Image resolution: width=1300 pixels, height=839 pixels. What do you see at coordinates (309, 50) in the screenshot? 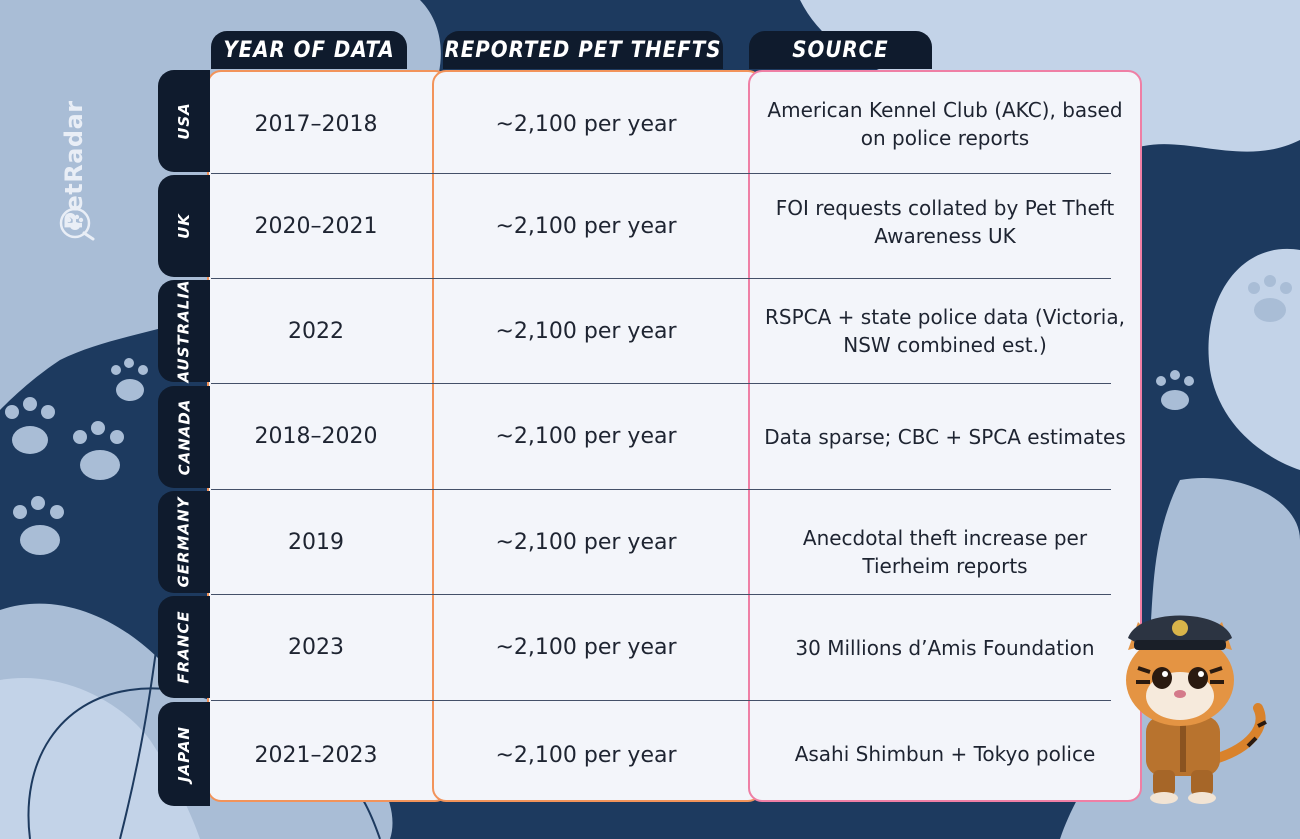
I see `header-year-of-data: YEAR OF DATA` at bounding box center [309, 50].